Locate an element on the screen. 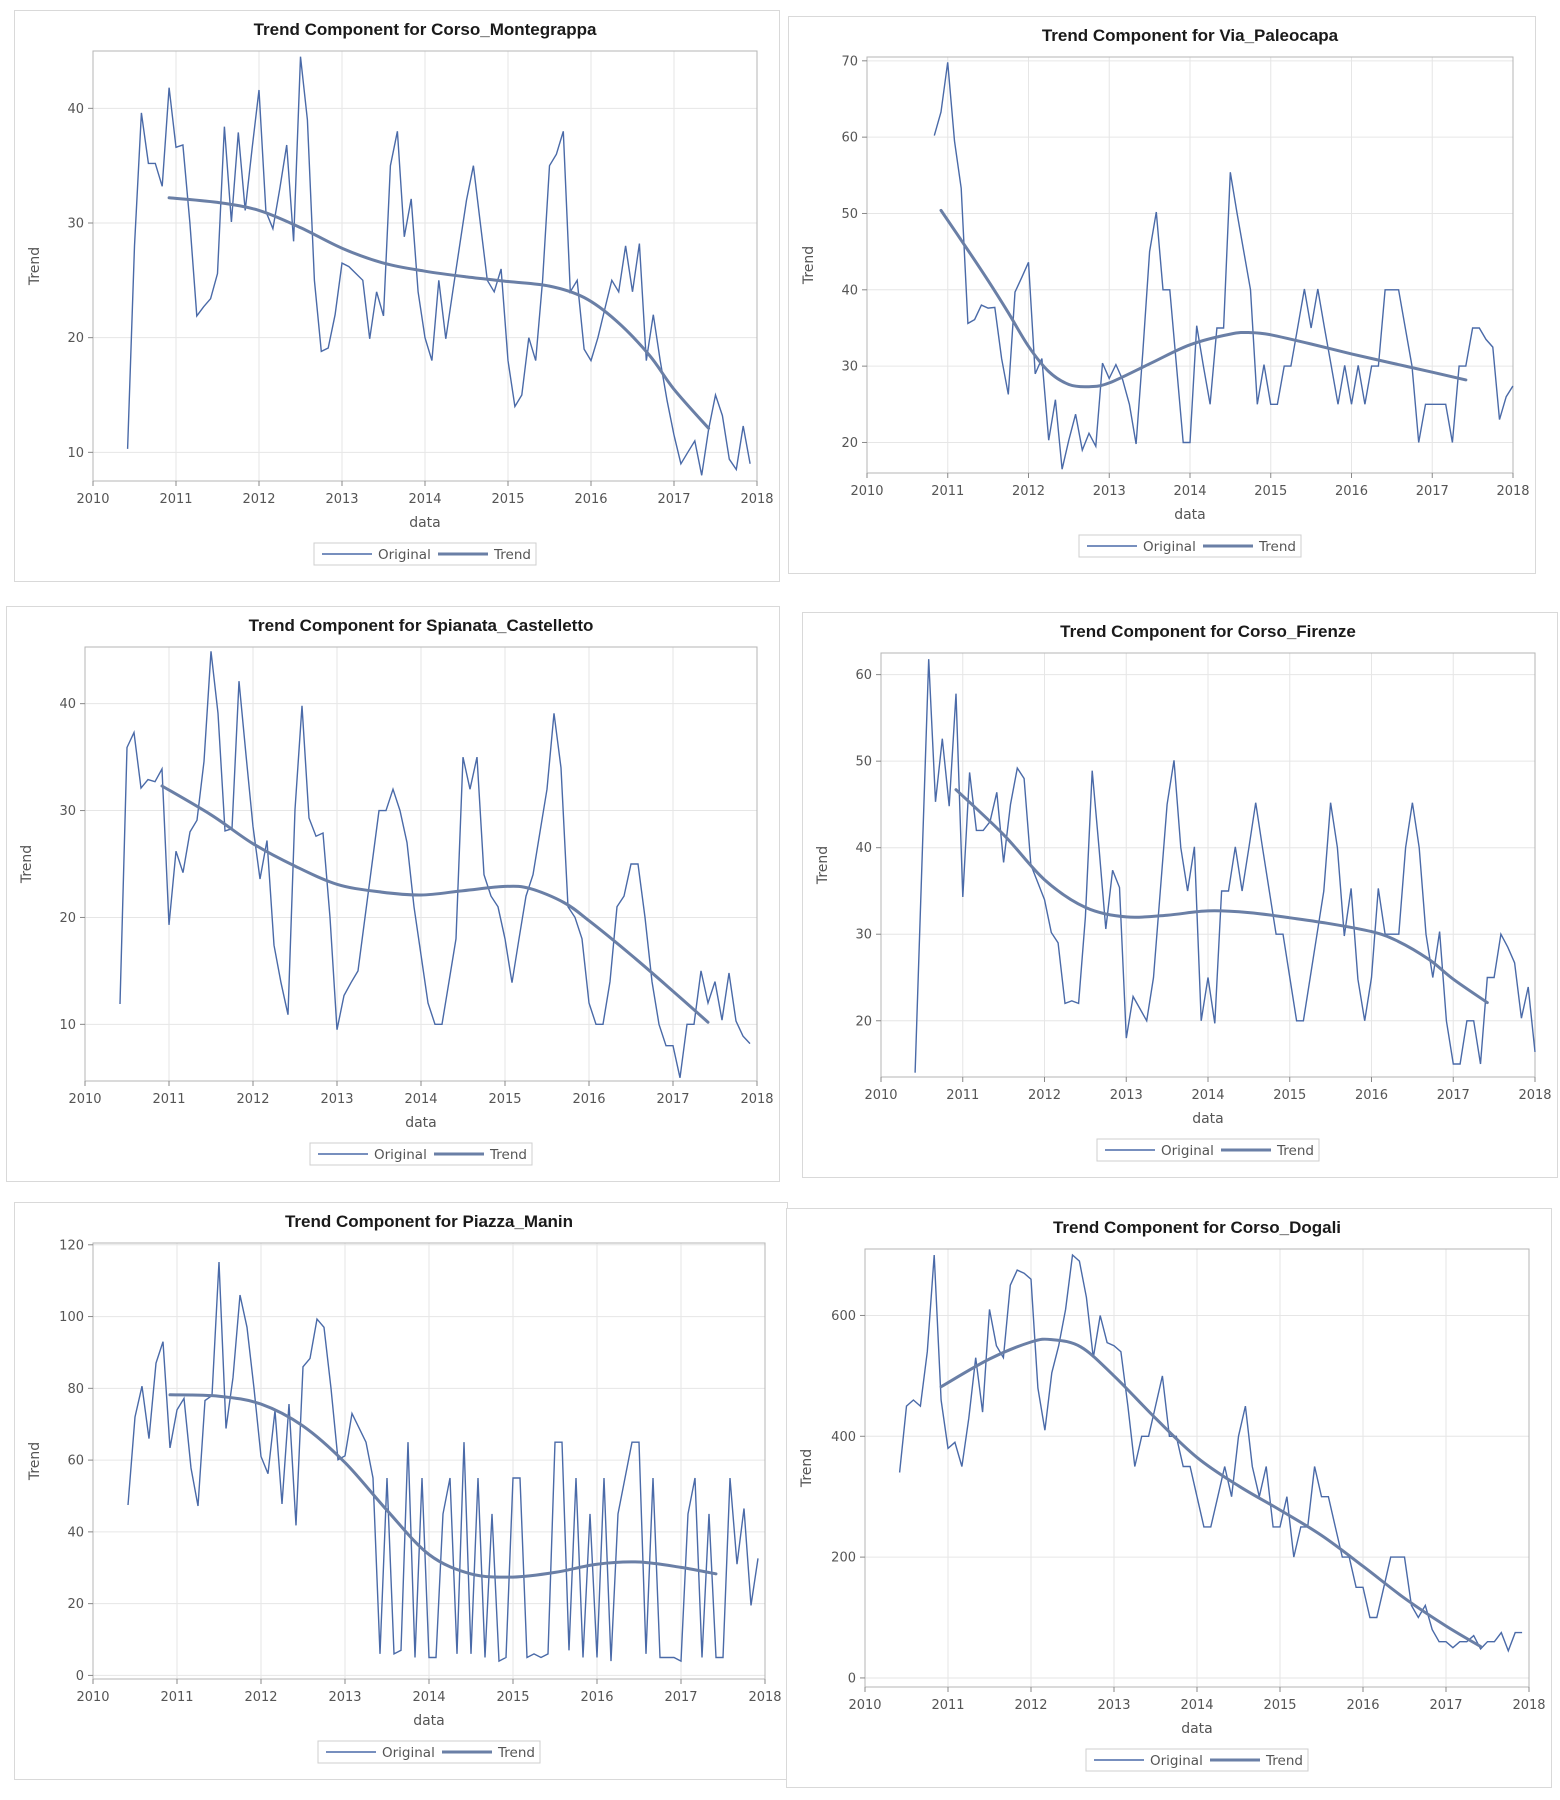  y-tick-label: 80 is located at coordinates (75, 1389).